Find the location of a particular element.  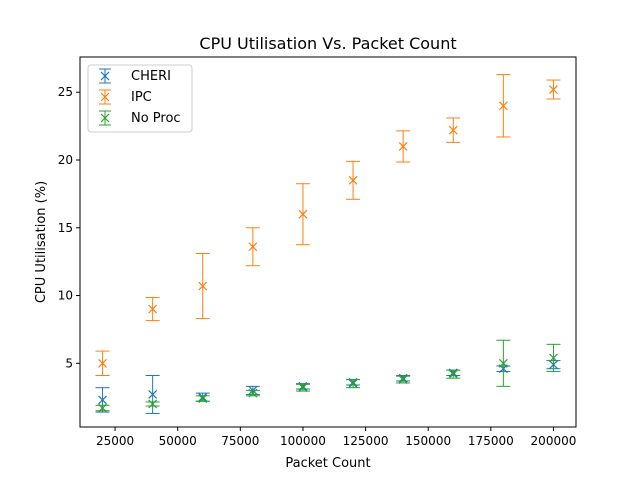

x-tick-label: 100000 is located at coordinates (303, 441).